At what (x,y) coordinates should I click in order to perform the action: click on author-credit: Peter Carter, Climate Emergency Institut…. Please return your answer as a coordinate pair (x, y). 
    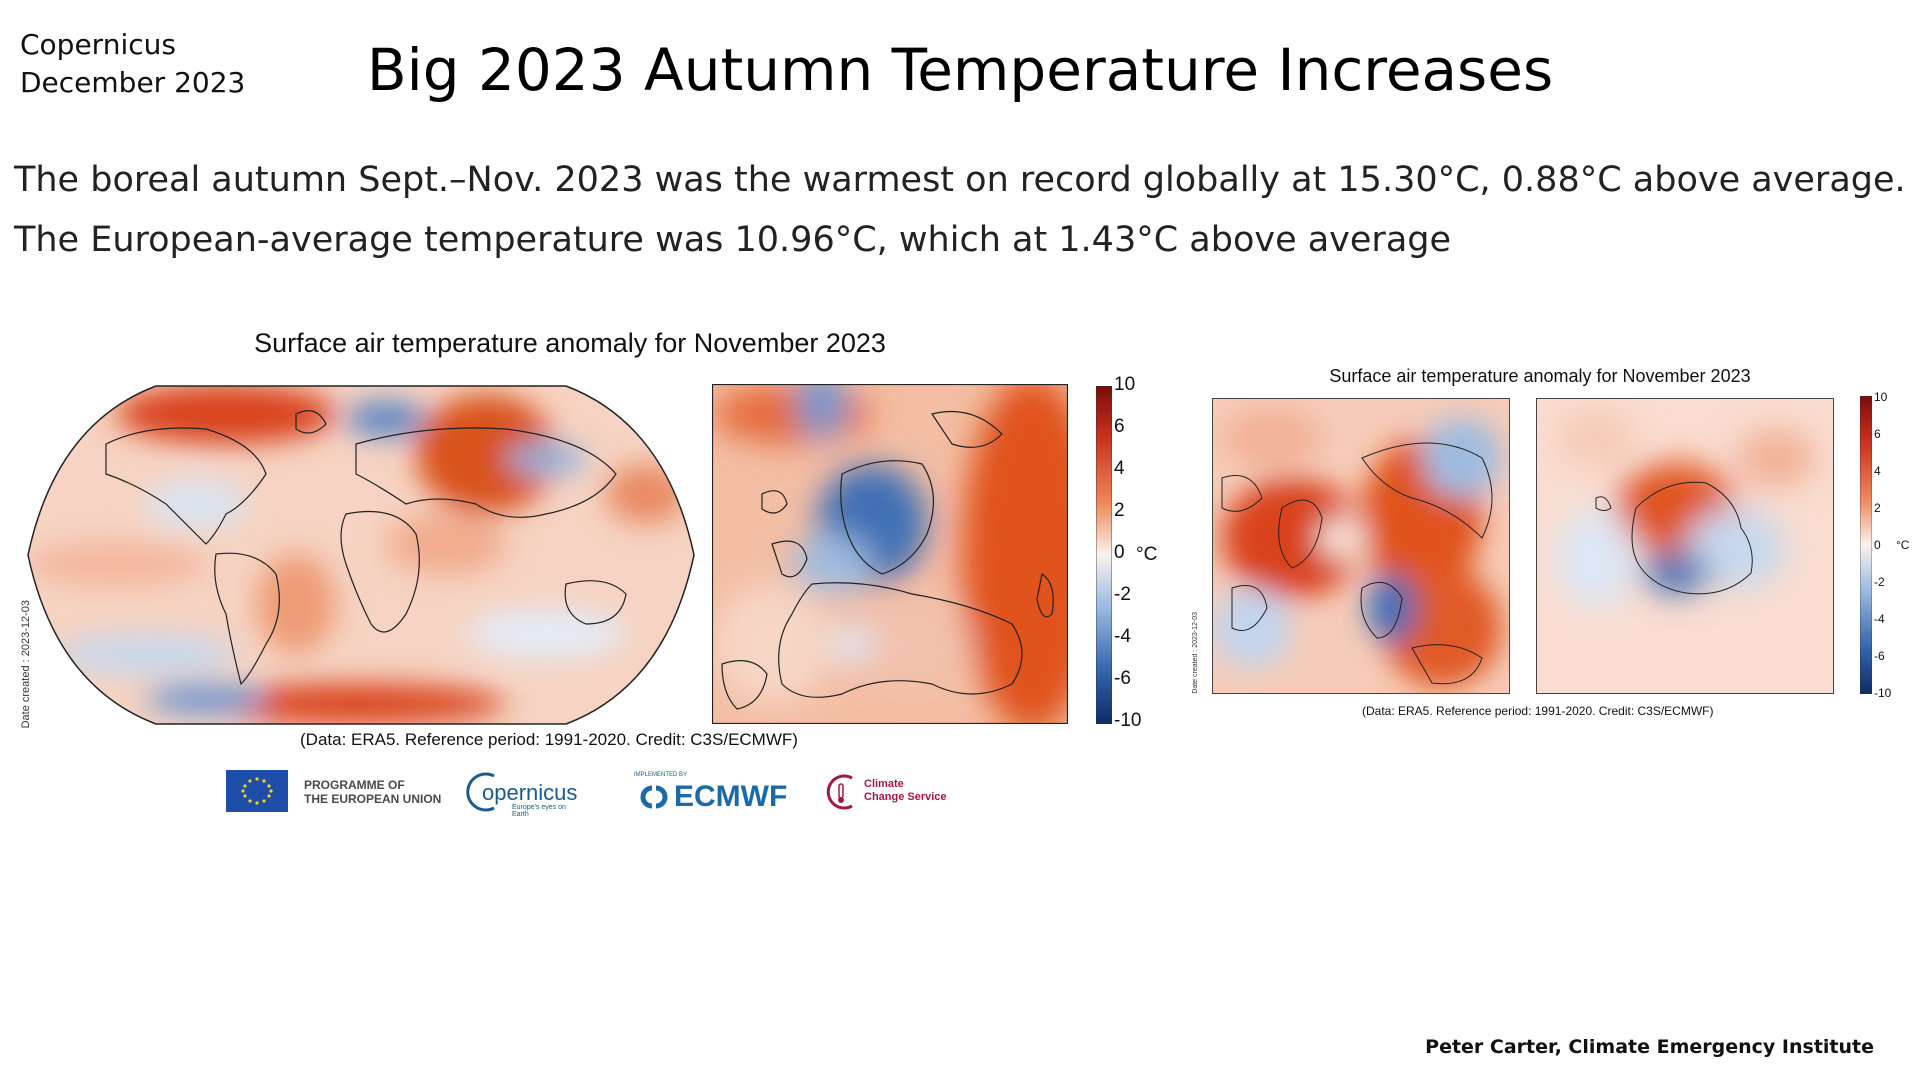
    Looking at the image, I should click on (1649, 1047).